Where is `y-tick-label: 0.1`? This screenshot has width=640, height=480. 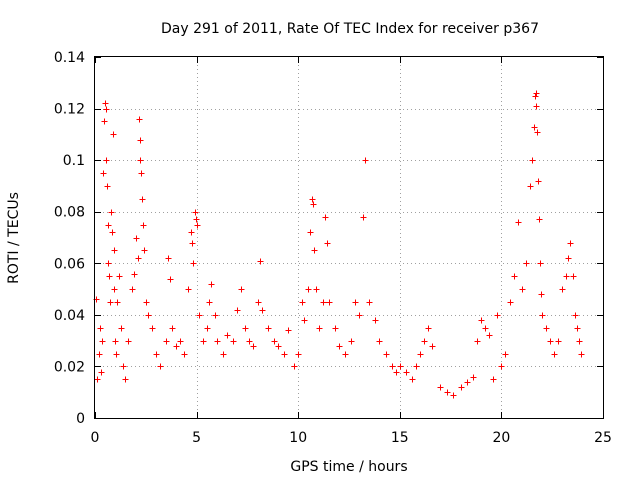
y-tick-label: 0.1 is located at coordinates (74, 161).